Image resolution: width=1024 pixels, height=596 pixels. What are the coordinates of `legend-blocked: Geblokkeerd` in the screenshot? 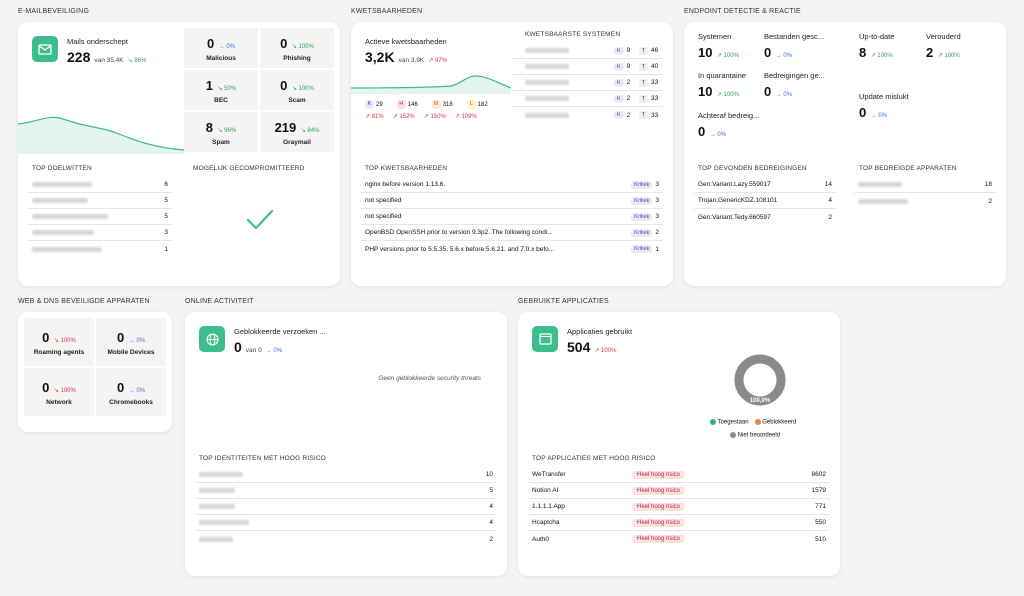 It's located at (775, 422).